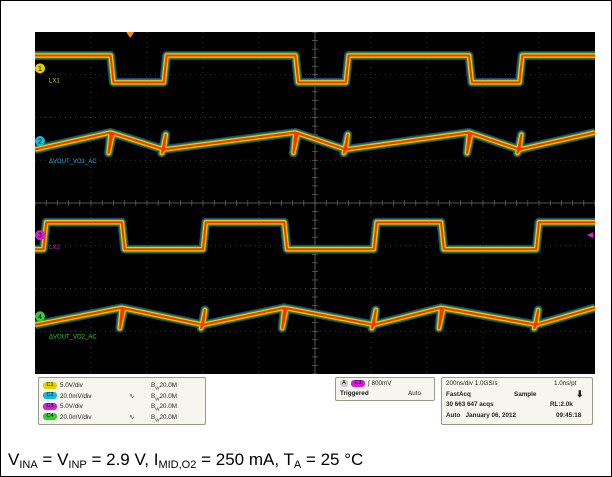  I want to click on trigger-position-icon, so click(130, 35).